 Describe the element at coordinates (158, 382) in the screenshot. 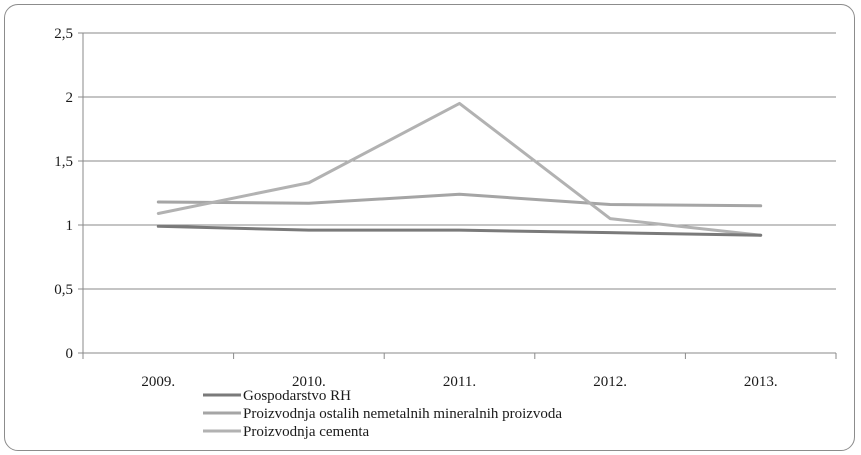

I see `x-tick-label: 2009.` at that location.